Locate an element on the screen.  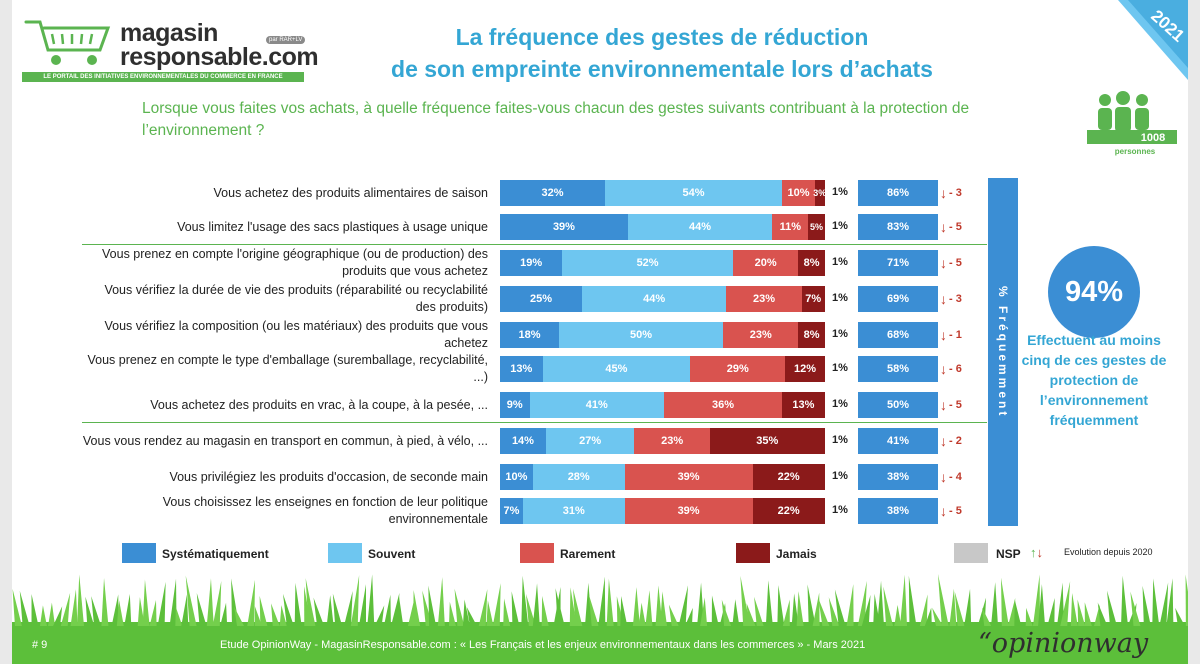
logo-line-2: responsable.com is located at coordinates (219, 57).